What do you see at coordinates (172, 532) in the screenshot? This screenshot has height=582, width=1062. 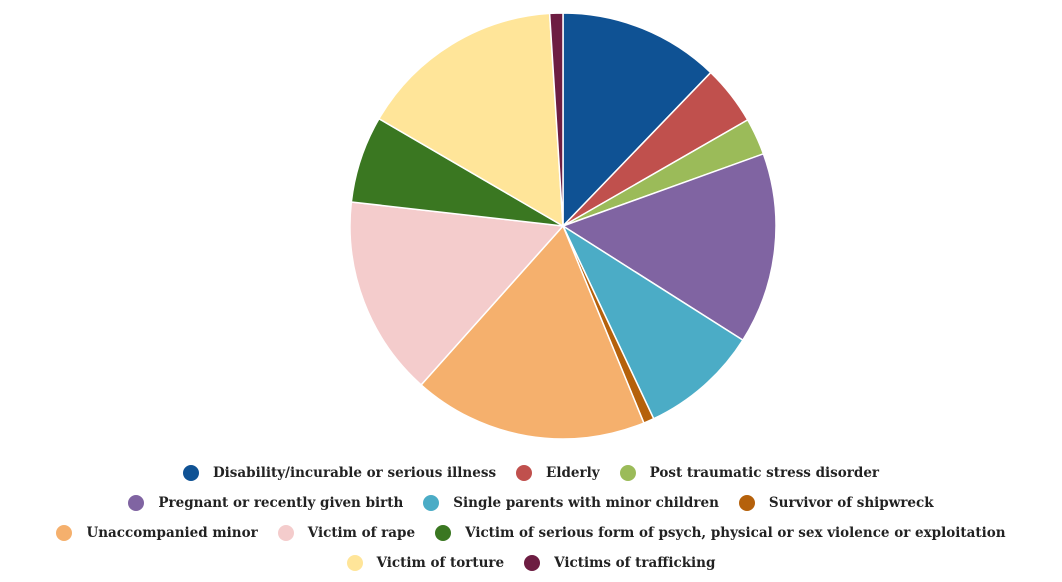 I see `legend-label: Unaccompanied minor` at bounding box center [172, 532].